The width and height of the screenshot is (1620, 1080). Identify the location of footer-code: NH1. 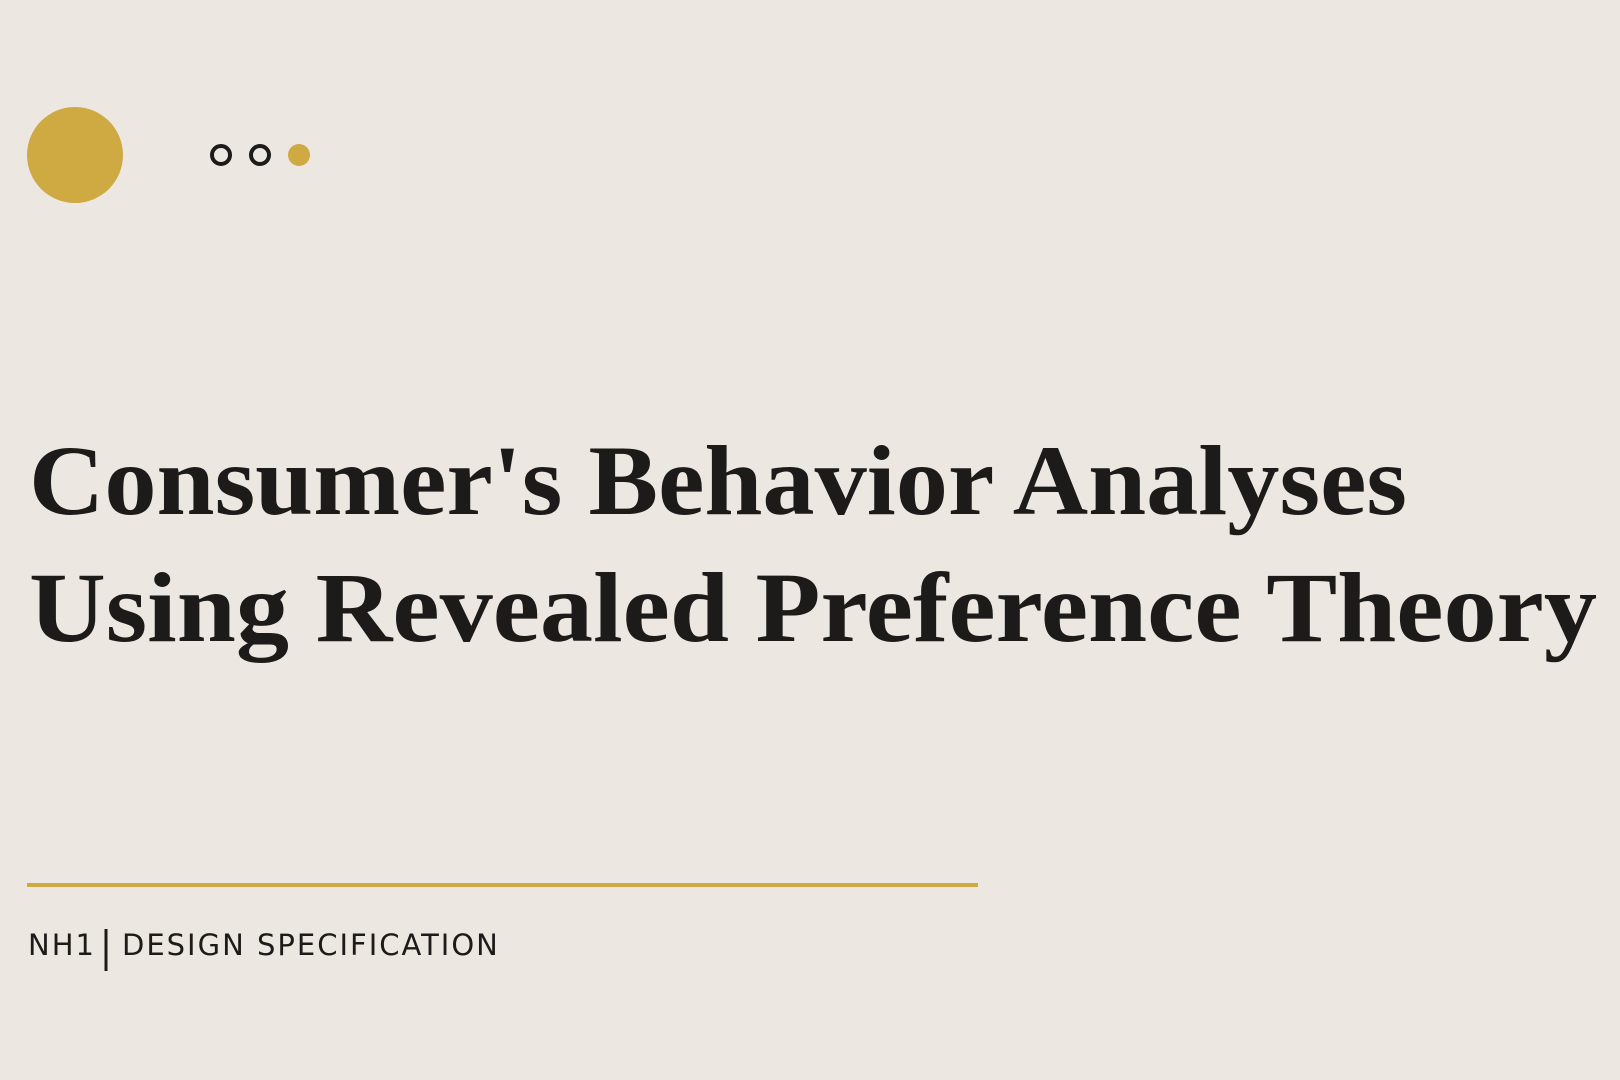
(62, 945).